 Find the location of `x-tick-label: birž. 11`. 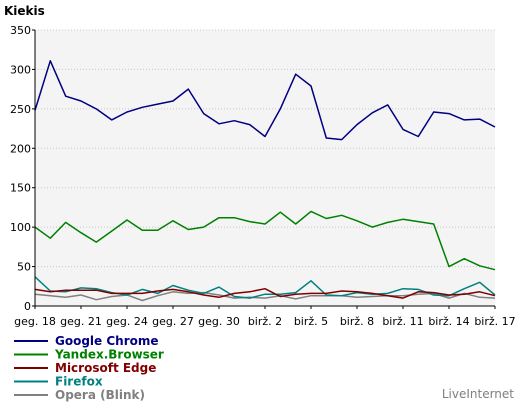

x-tick-label: birž. 11 is located at coordinates (402, 321).